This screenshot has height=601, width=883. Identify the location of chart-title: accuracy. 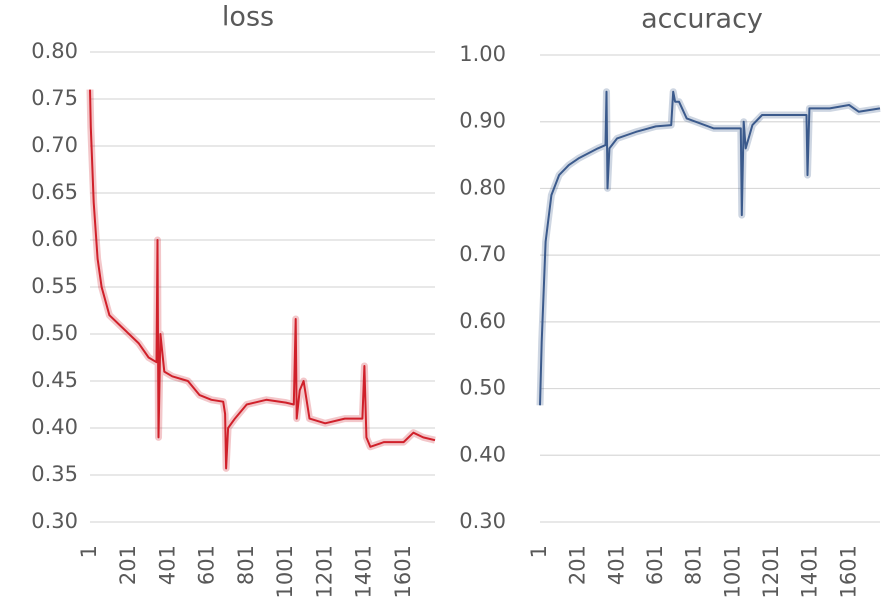
(702, 19).